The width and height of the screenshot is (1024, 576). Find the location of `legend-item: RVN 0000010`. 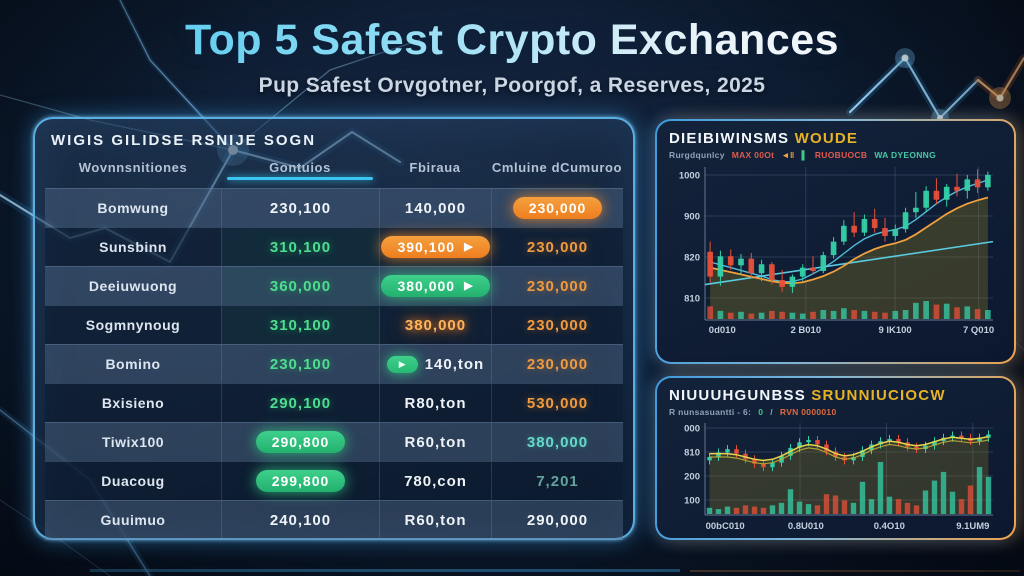

legend-item: RVN 0000010 is located at coordinates (808, 412).